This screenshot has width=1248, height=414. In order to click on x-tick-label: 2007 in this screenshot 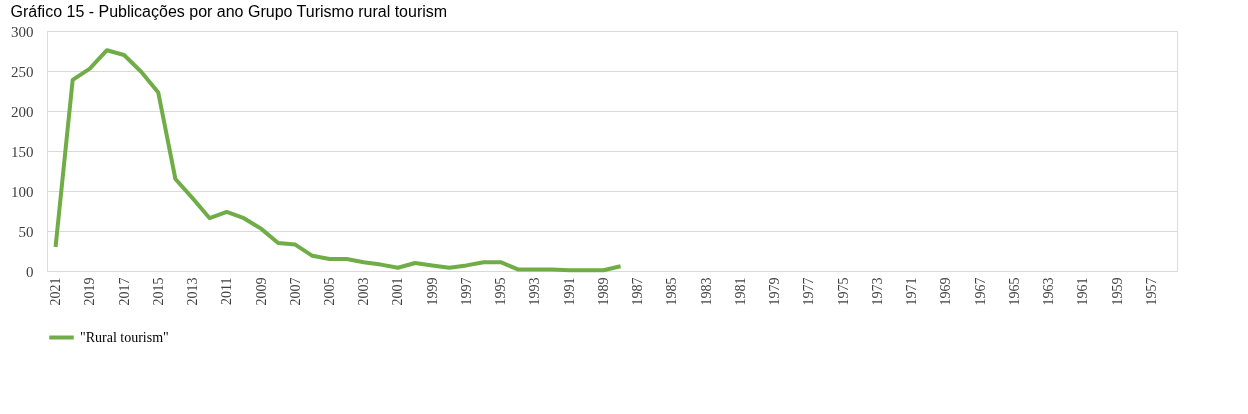, I will do `click(295, 291)`.